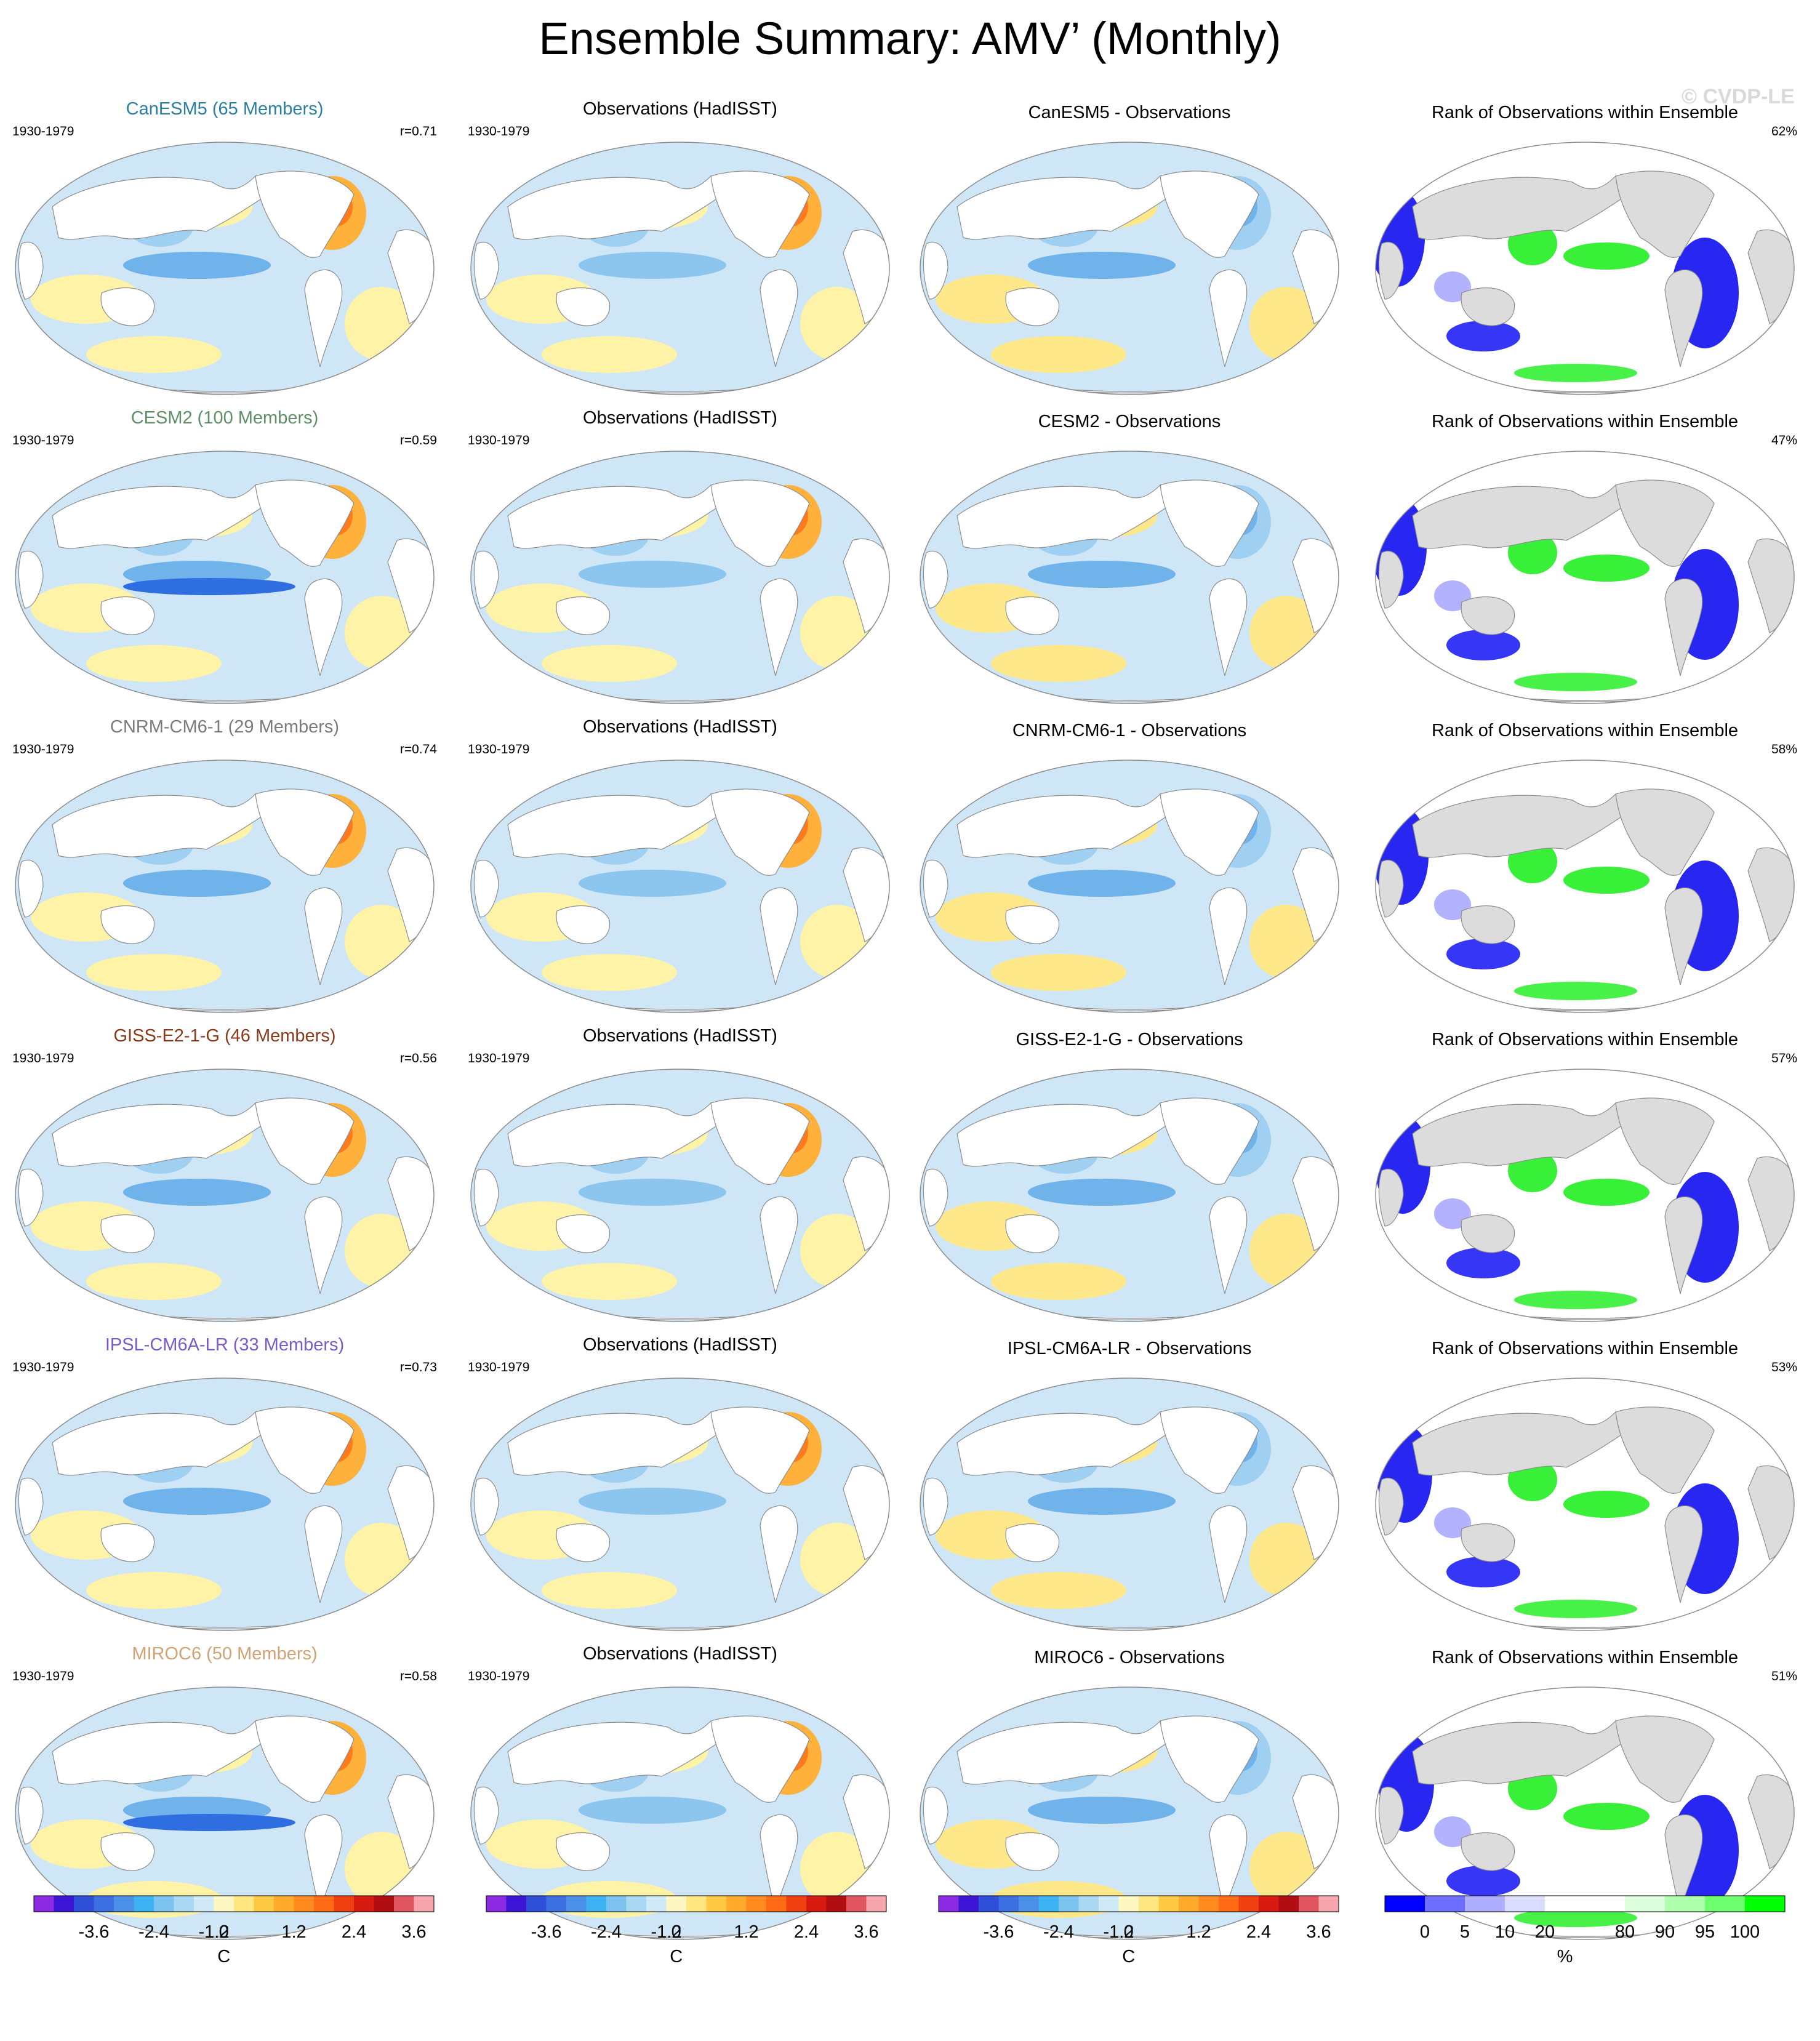  Describe the element at coordinates (680, 577) in the screenshot. I see `obs-map` at that location.